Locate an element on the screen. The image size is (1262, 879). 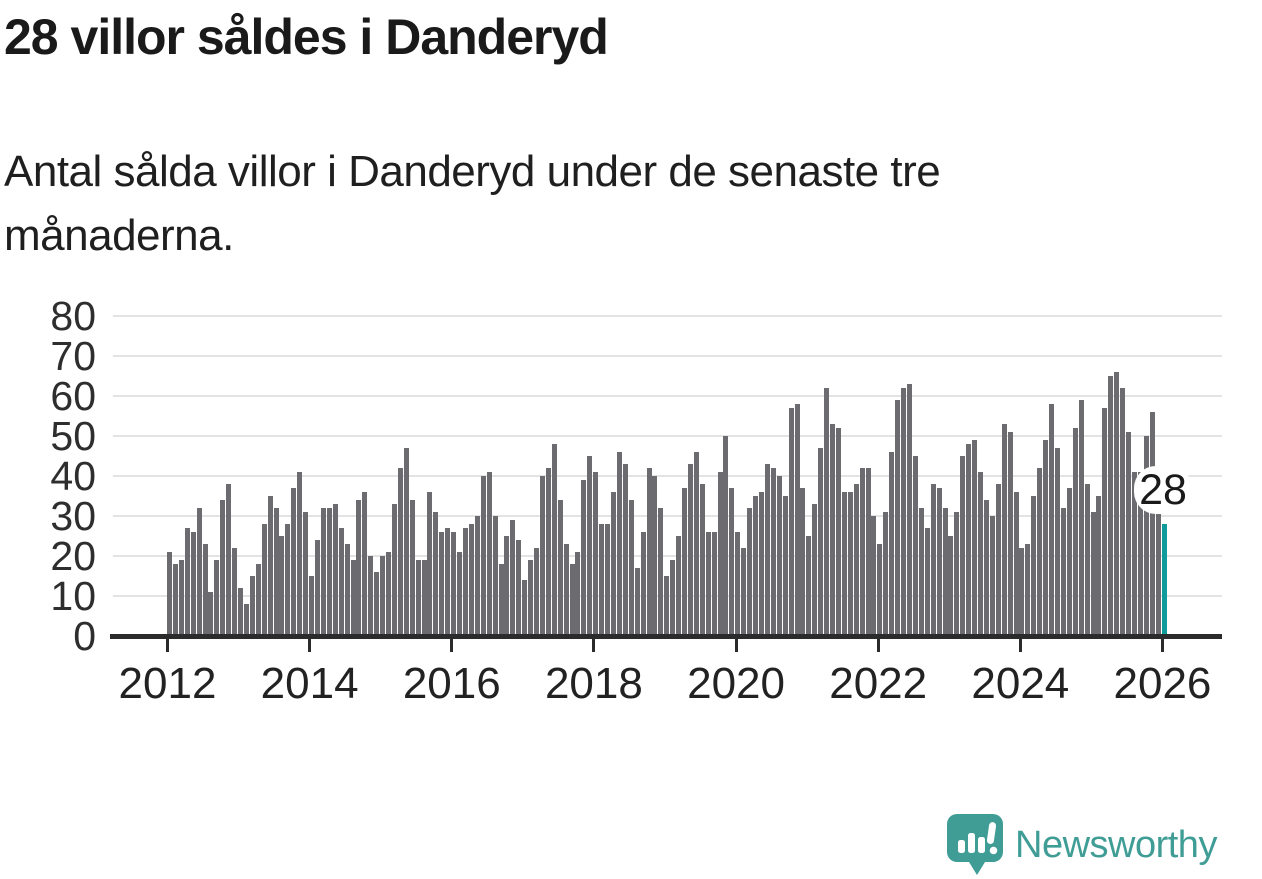
x-axis-tick-label: 2016 is located at coordinates (451, 683).